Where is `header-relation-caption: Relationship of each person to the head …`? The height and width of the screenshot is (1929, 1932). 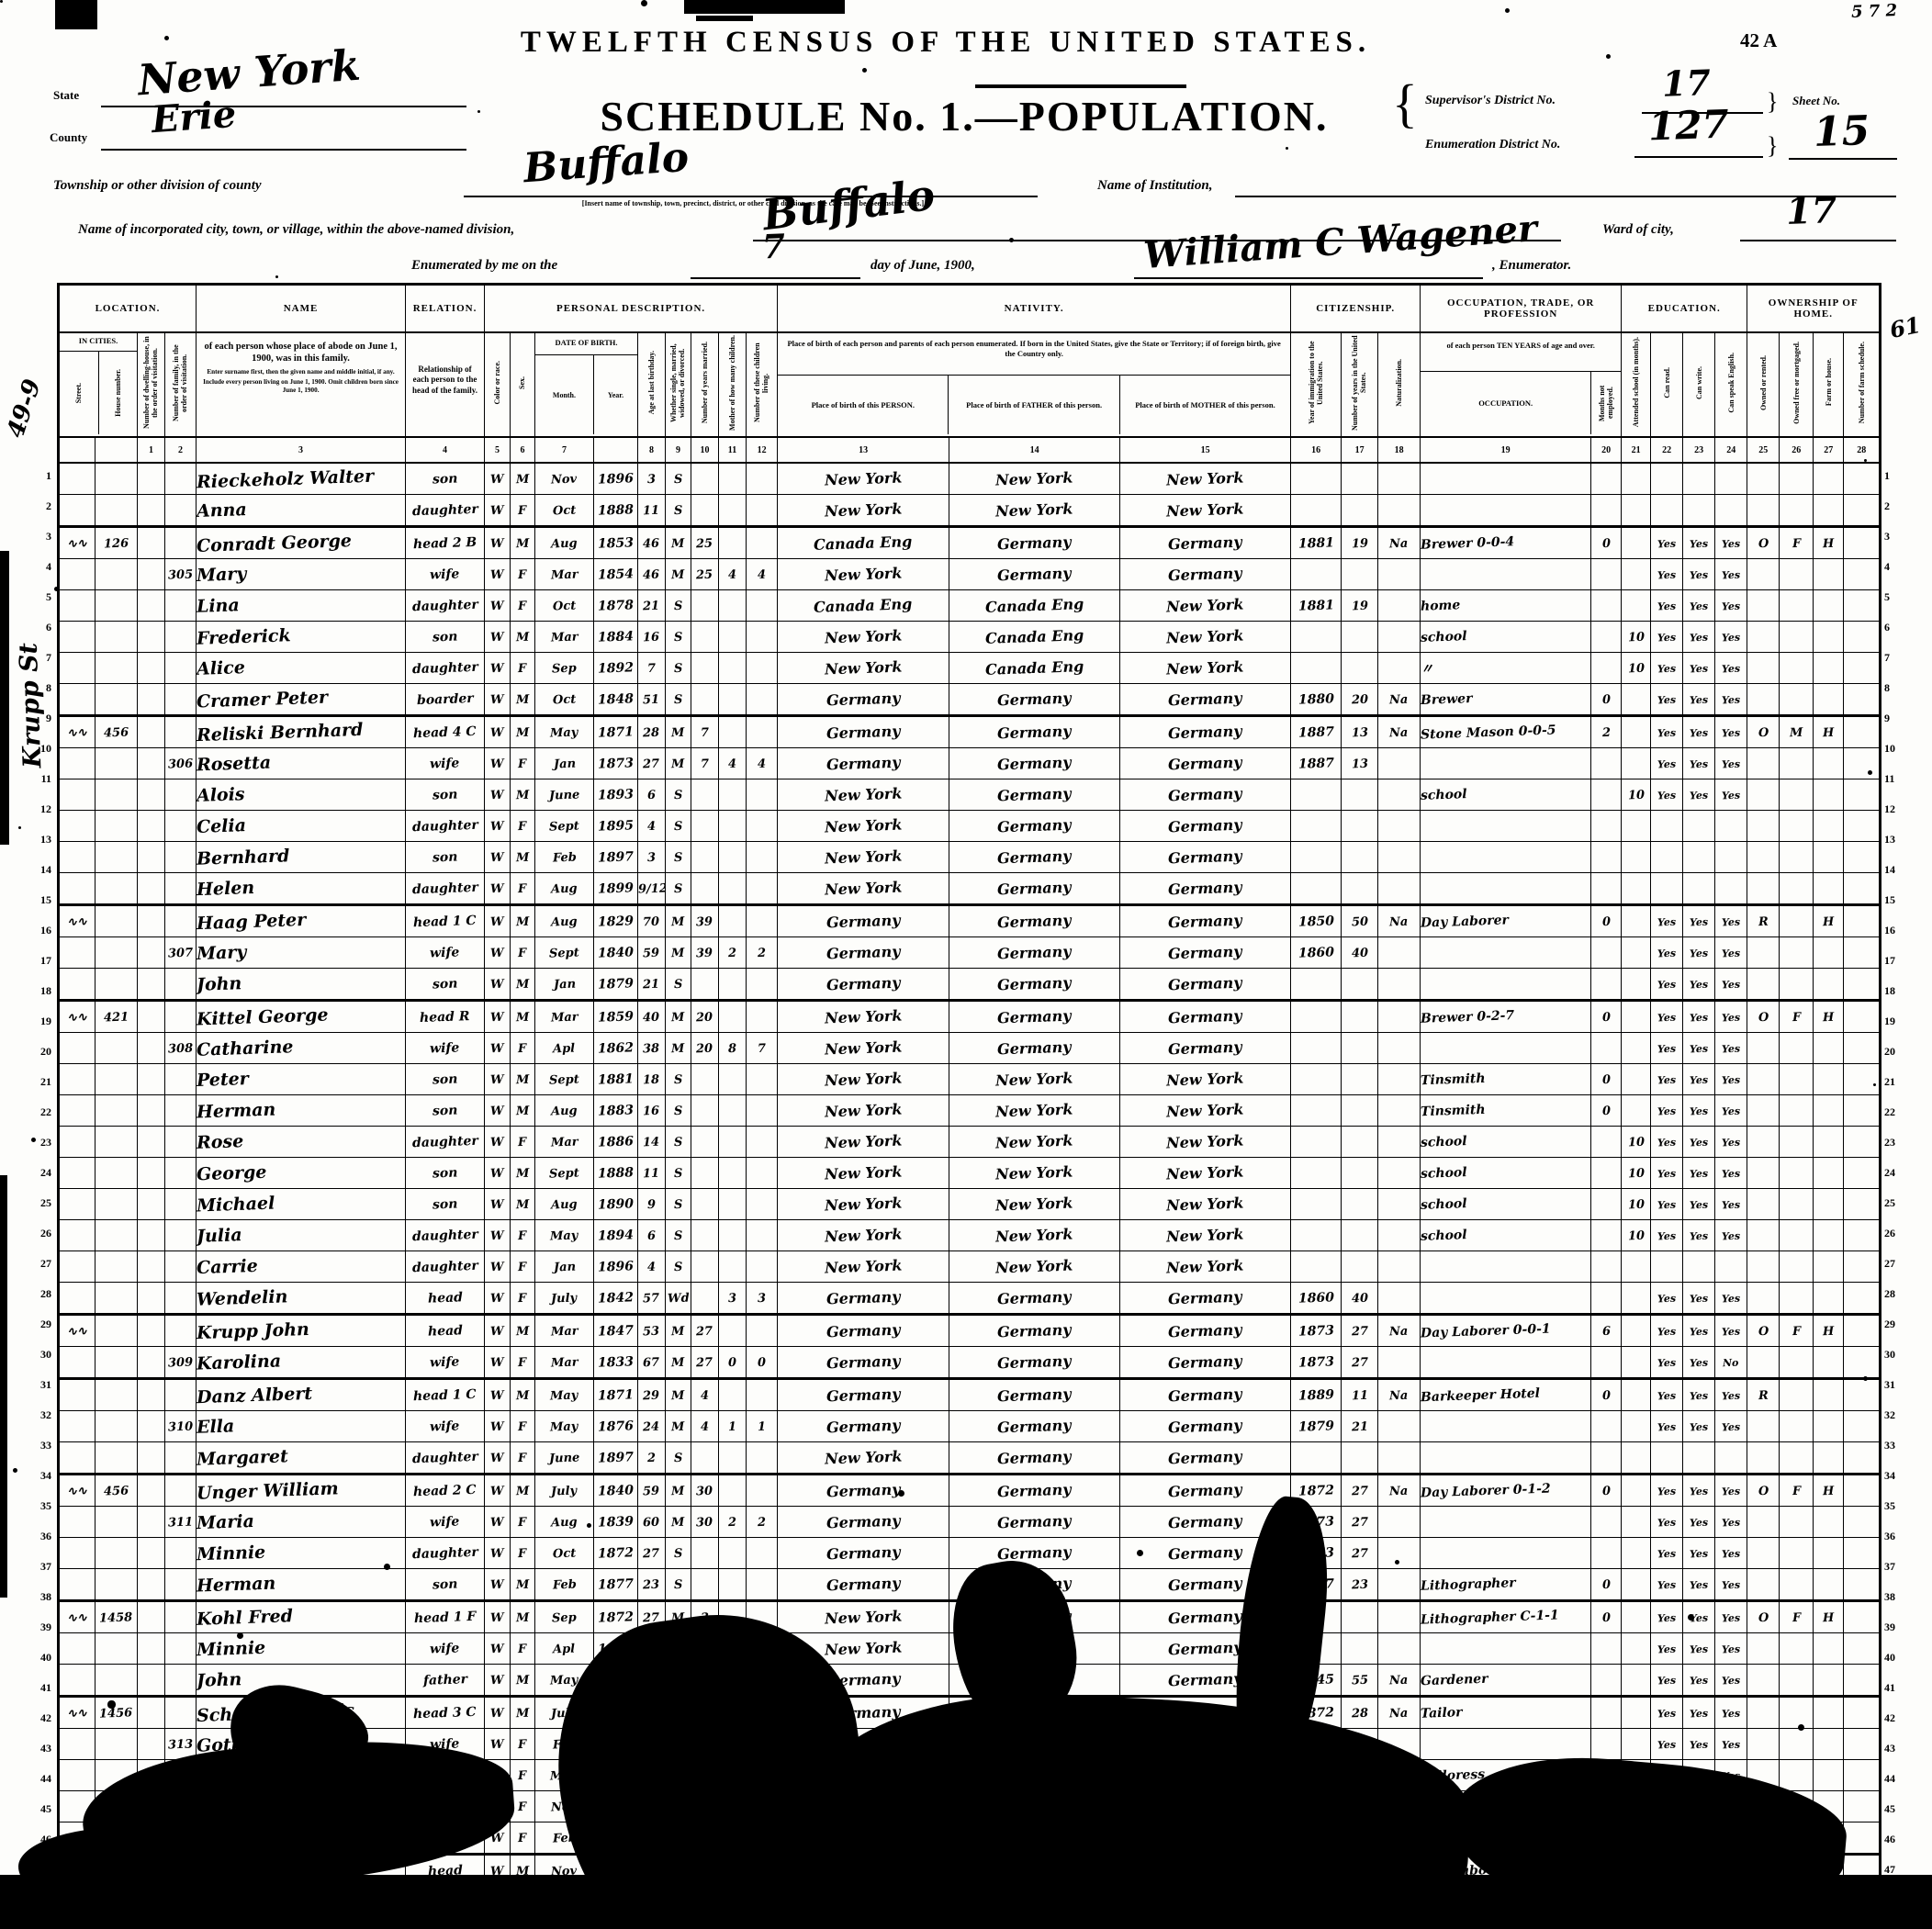 header-relation-caption: Relationship of each person to the head … is located at coordinates (445, 384).